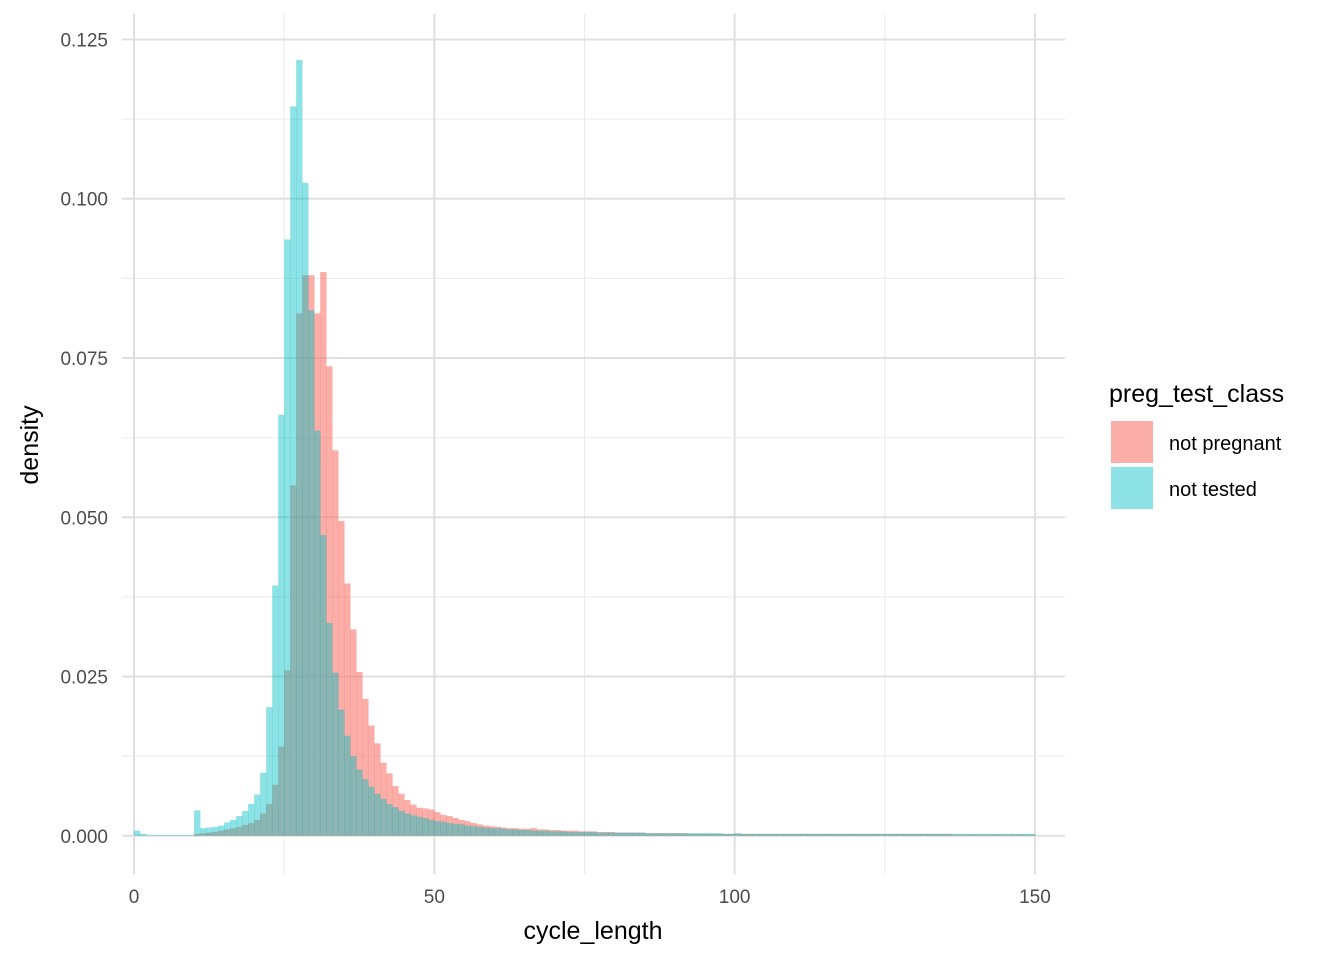  What do you see at coordinates (434, 897) in the screenshot?
I see `x-tick-label: 50` at bounding box center [434, 897].